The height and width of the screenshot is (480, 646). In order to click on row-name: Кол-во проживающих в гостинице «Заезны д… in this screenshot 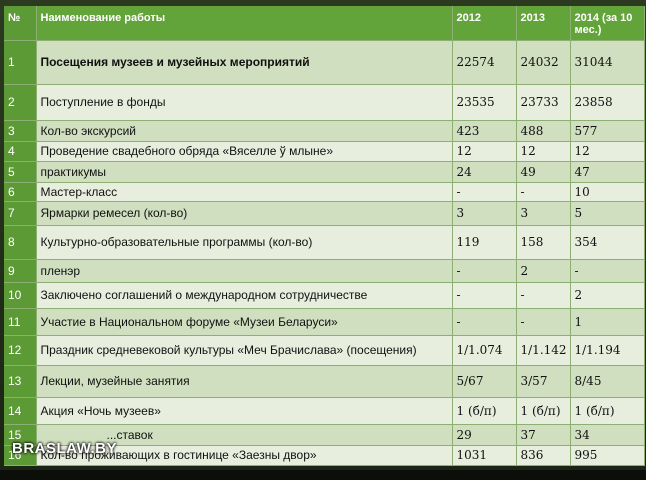, I will do `click(244, 455)`.